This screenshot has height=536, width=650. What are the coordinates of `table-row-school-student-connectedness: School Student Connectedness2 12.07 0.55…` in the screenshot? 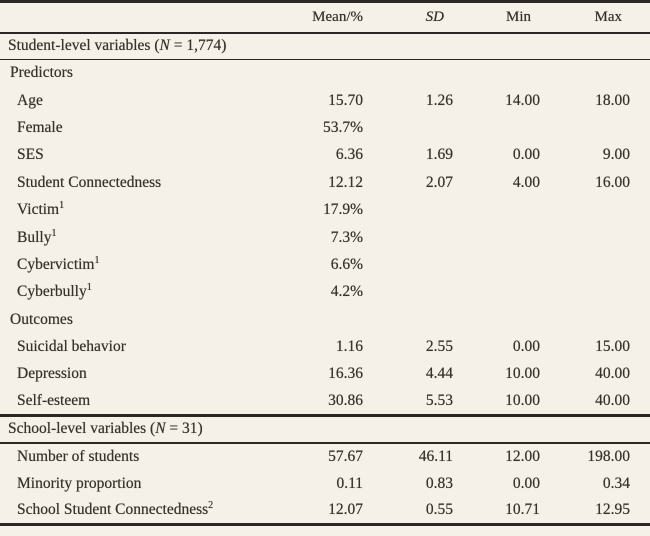 It's located at (325, 510).